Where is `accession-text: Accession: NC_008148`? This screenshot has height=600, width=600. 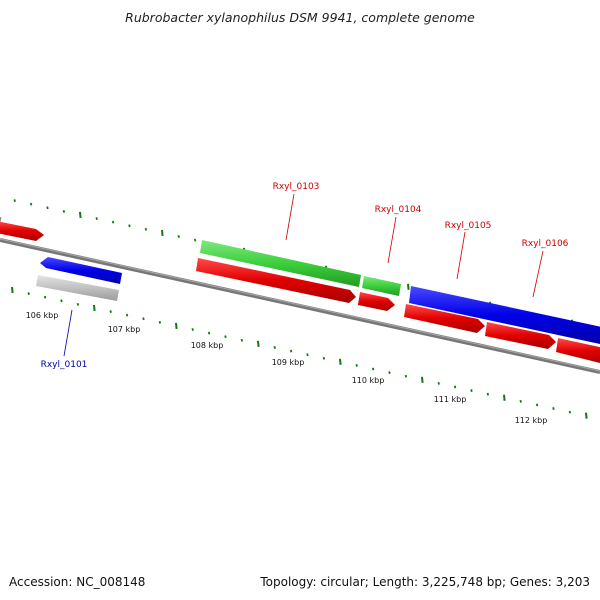
accession-text: Accession: NC_008148 is located at coordinates (77, 582).